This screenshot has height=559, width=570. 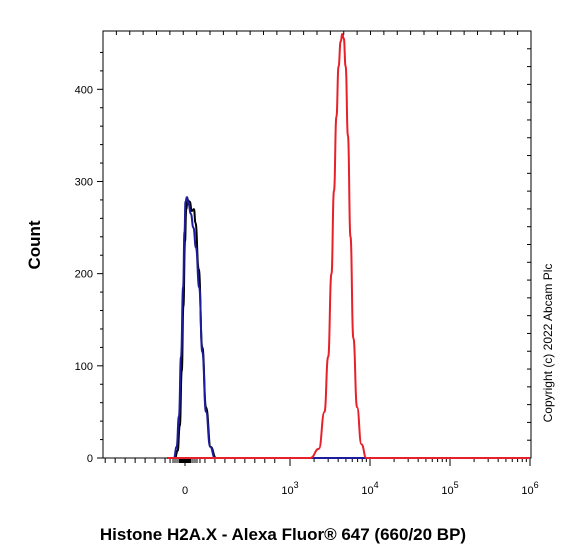 I want to click on x-tick-label: 10⁴, so click(x=369, y=488).